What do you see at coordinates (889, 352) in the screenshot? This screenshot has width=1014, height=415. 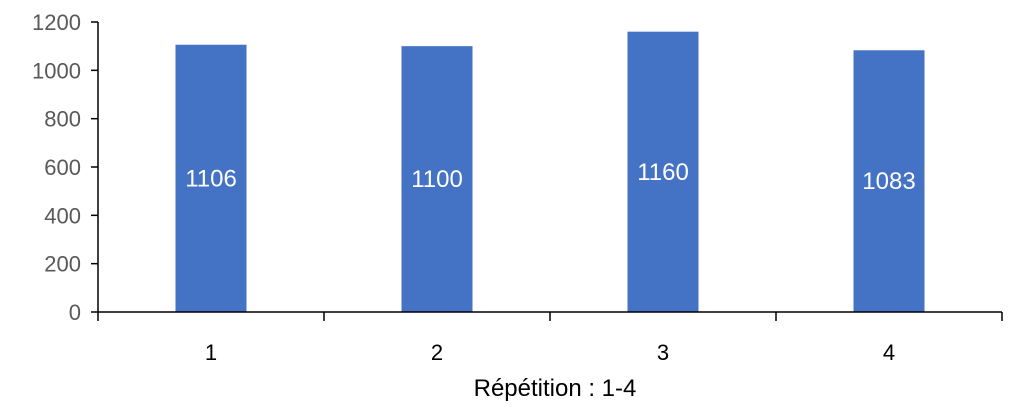 I see `x-tick-label-4: 4` at bounding box center [889, 352].